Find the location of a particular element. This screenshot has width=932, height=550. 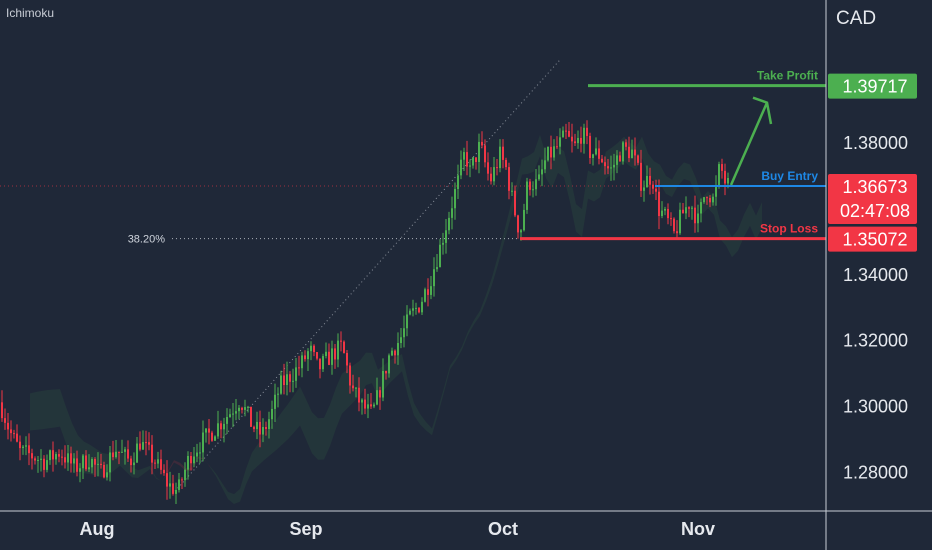

trade-levels: Take Profit Buy Entry Stop Loss is located at coordinates (673, 155).